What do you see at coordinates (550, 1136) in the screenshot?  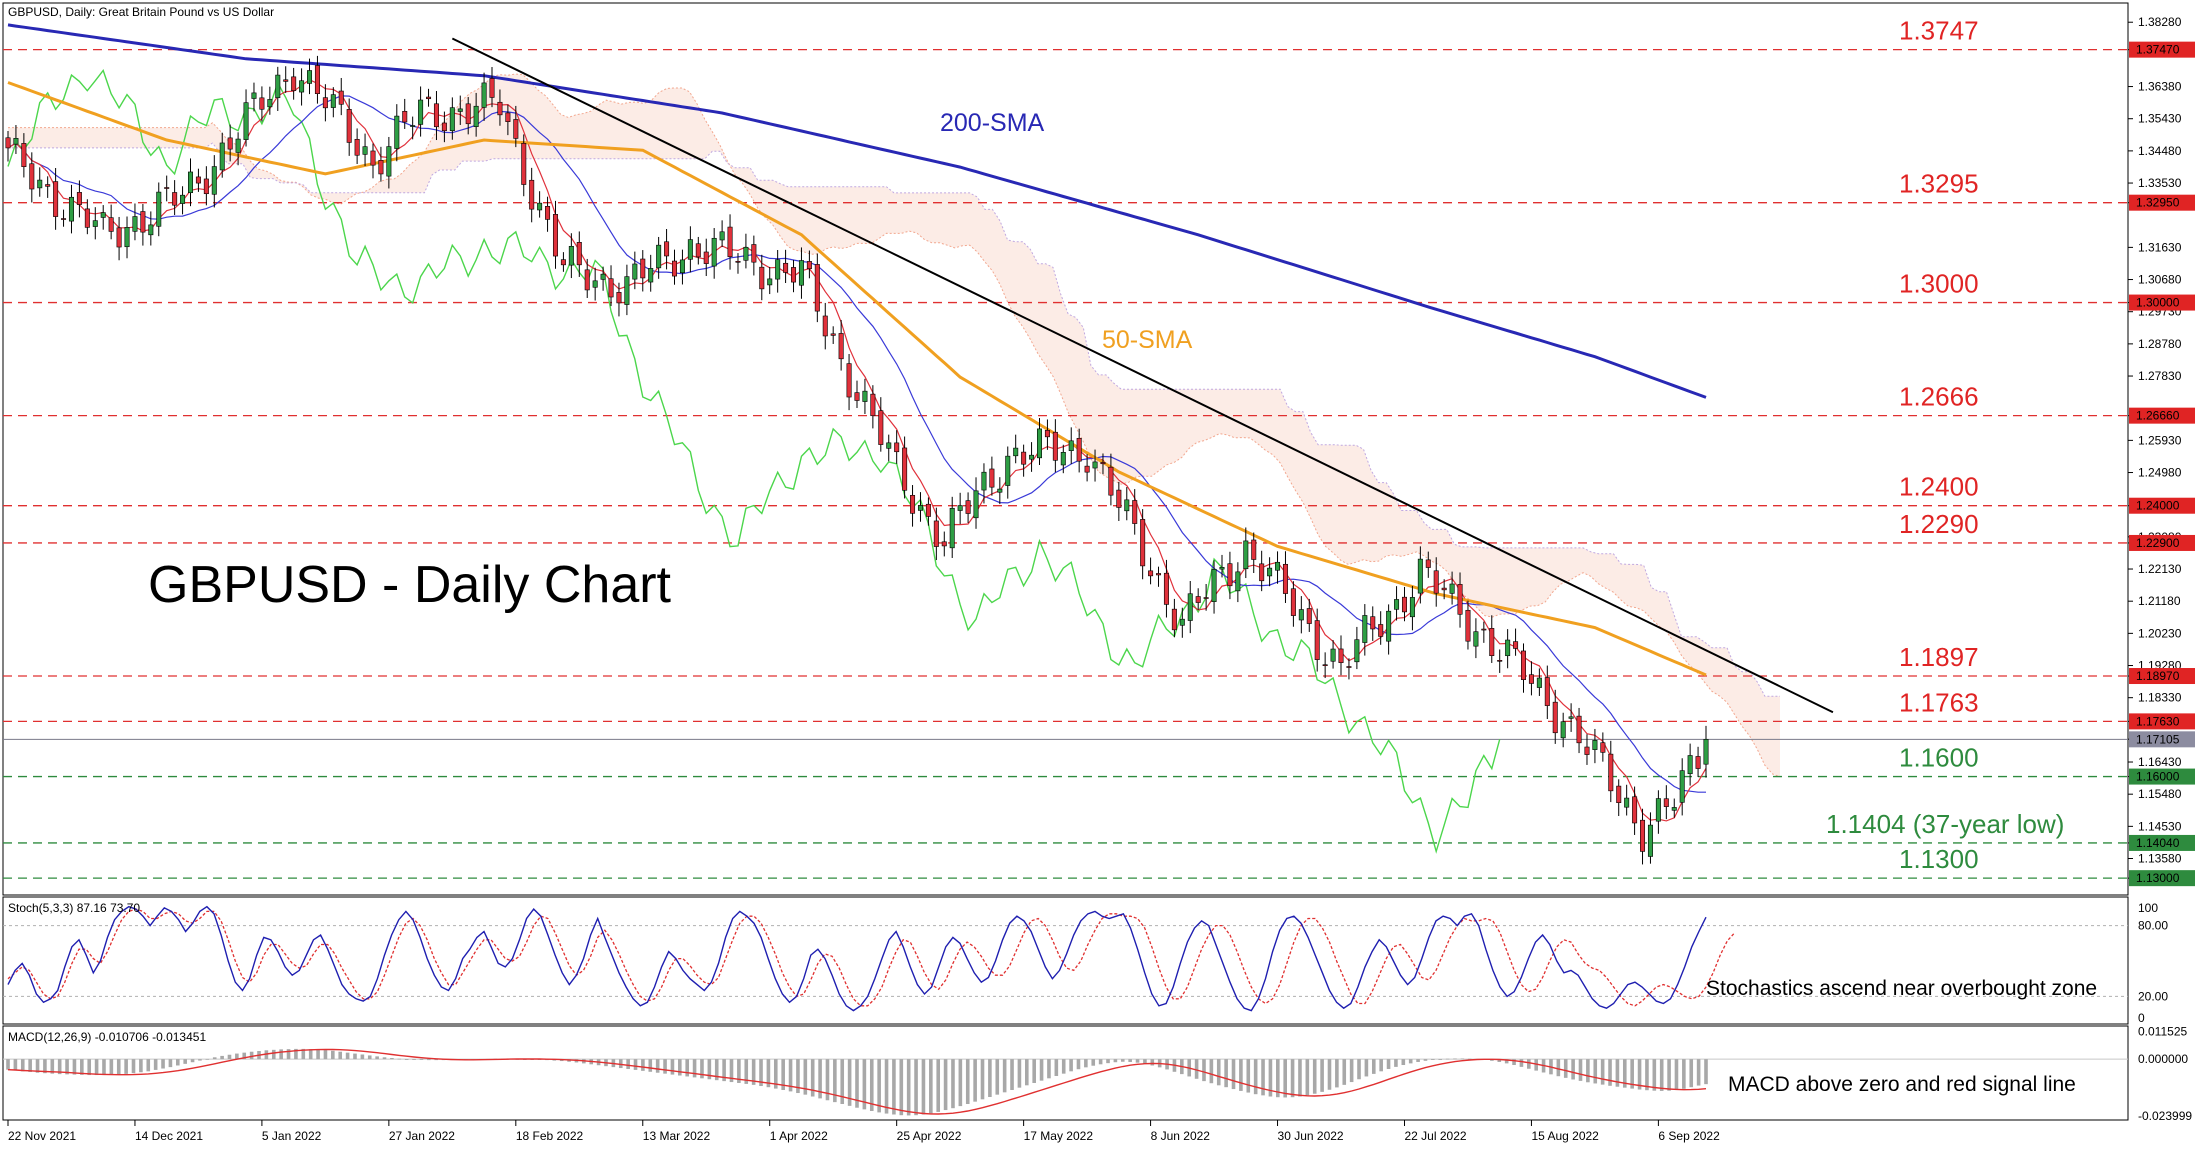 I see `time-label-4: 18 Feb 2022` at bounding box center [550, 1136].